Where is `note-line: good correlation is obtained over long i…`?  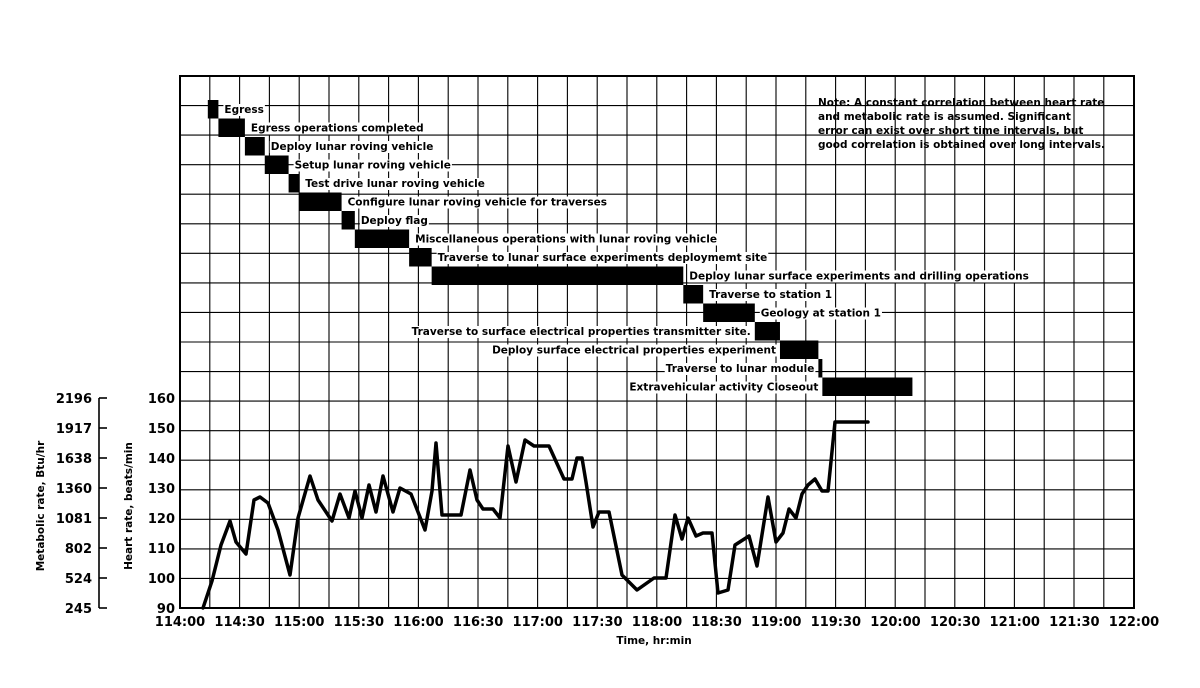
note-line: good correlation is obtained over long i… is located at coordinates (961, 145).